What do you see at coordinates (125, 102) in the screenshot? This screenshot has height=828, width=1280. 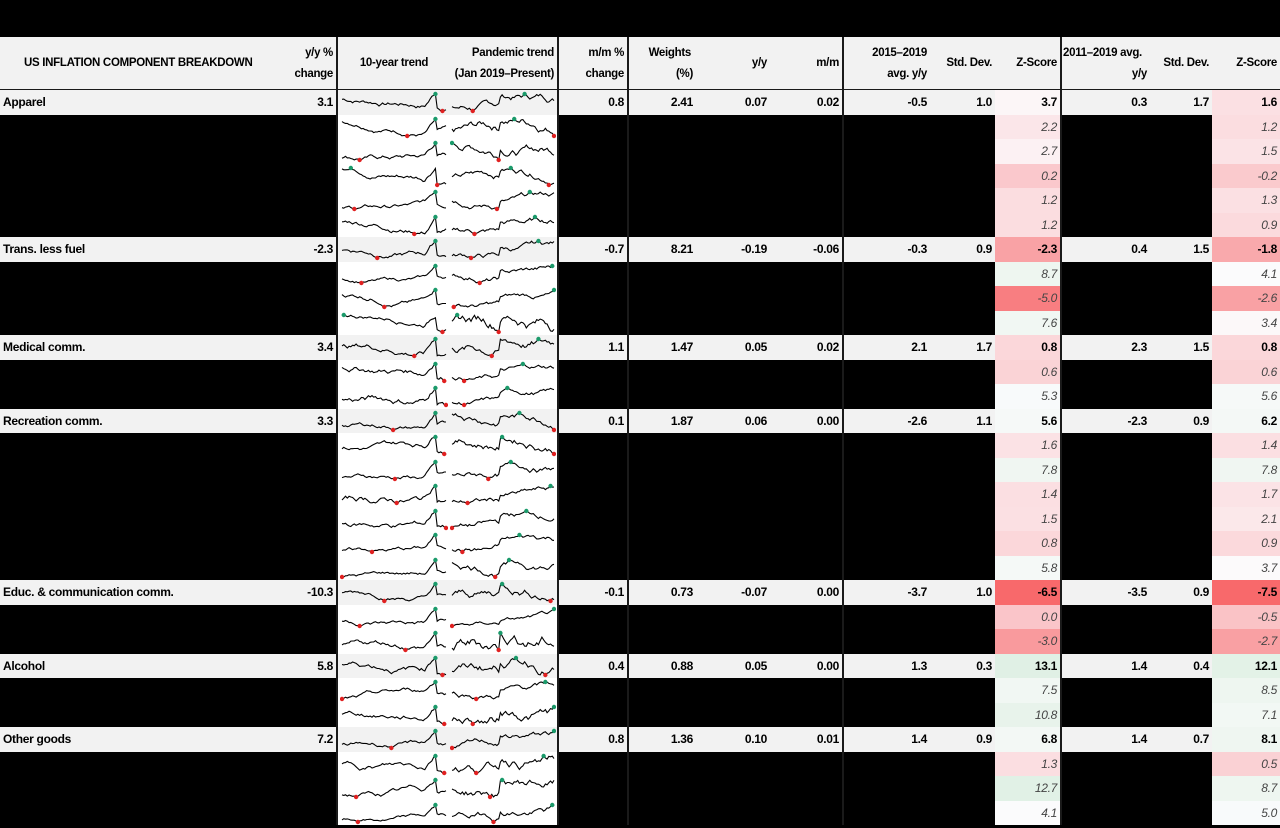 I see `cell-name: Apparel` at bounding box center [125, 102].